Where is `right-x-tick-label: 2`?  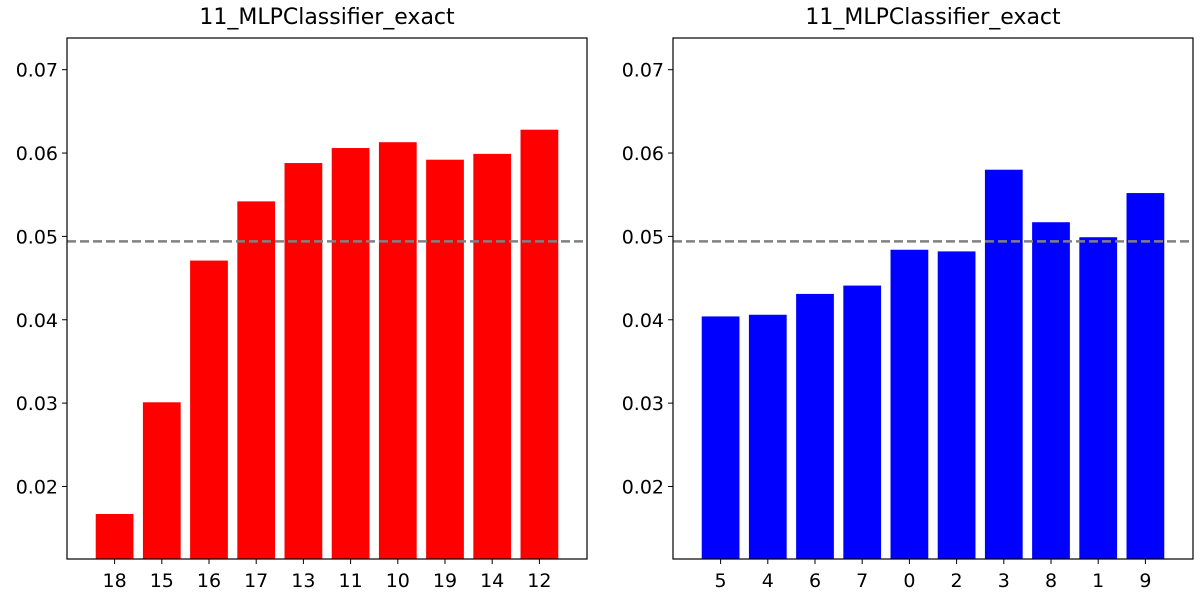 right-x-tick-label: 2 is located at coordinates (957, 581).